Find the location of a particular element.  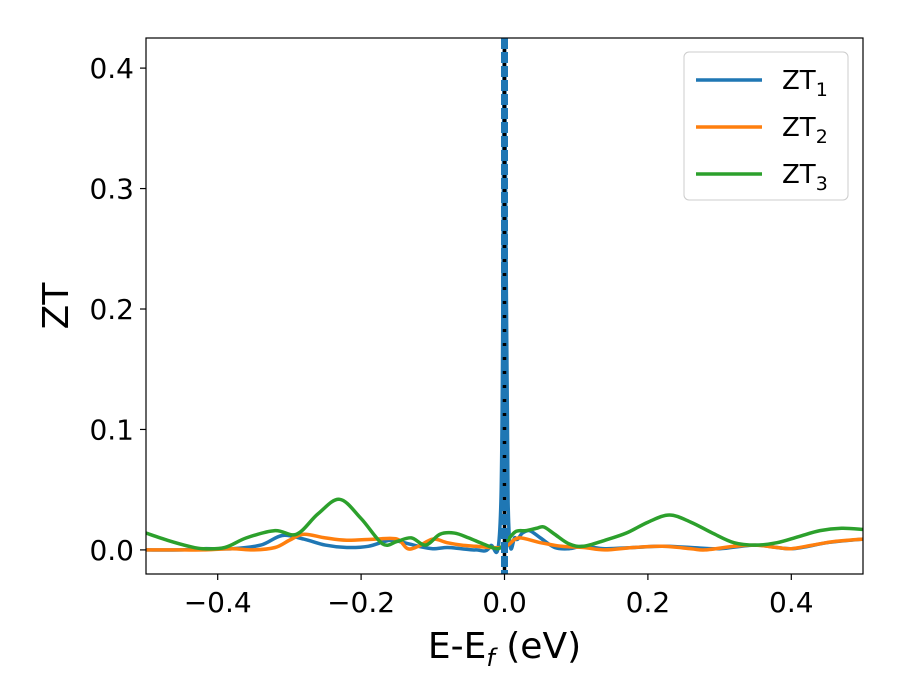

x-axis-label-unit: (eV) is located at coordinates (538, 646).